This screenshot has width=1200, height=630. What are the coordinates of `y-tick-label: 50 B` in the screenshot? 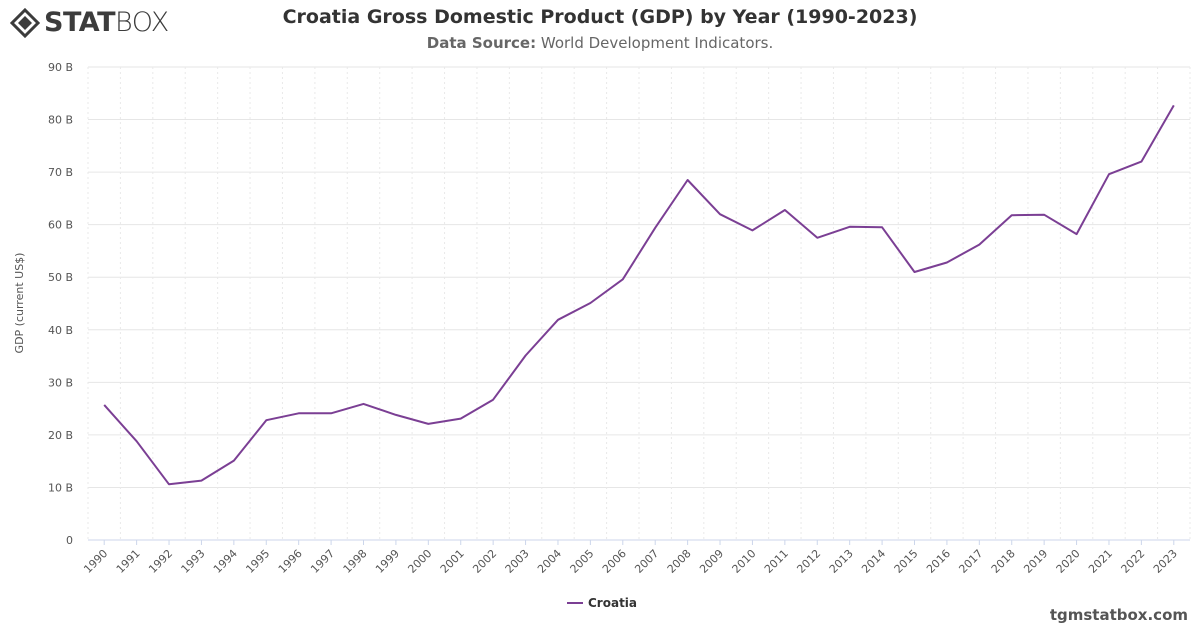 It's located at (60, 277).